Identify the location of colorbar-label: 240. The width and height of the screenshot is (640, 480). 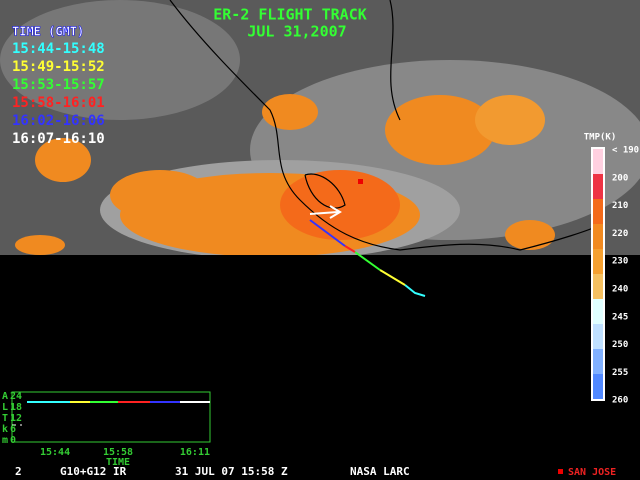
(620, 290).